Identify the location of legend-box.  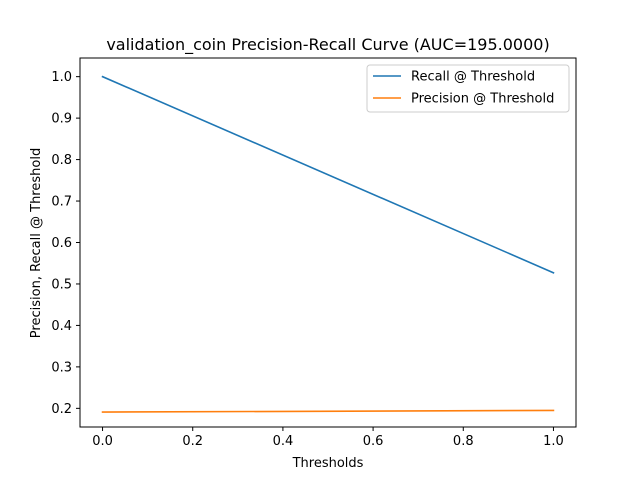
(468, 88).